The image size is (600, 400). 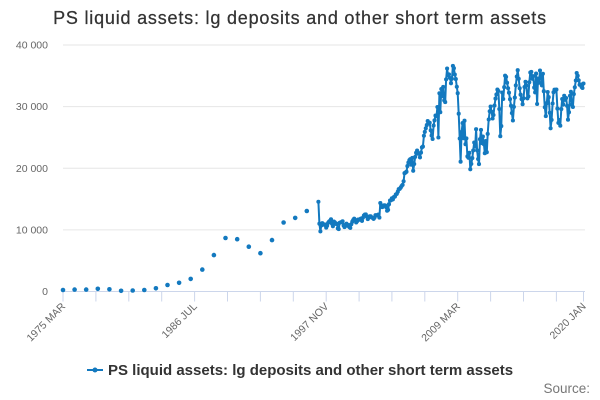 What do you see at coordinates (32, 169) in the screenshot?
I see `svg-text: 20 000` at bounding box center [32, 169].